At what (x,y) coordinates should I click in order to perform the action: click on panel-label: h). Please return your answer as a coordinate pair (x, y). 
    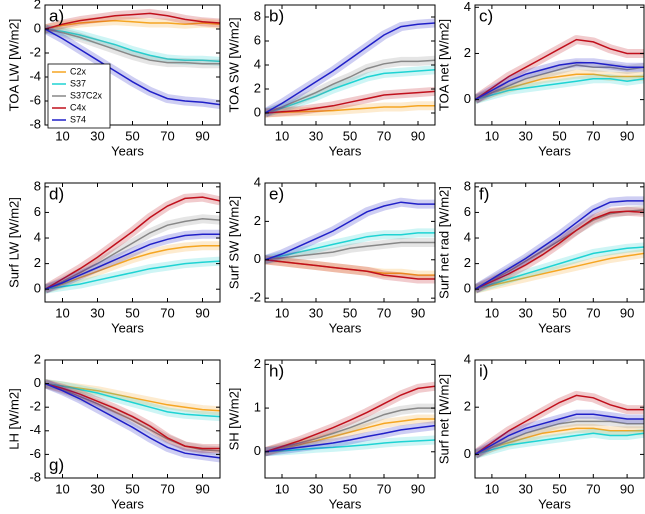
    Looking at the image, I should click on (276, 370).